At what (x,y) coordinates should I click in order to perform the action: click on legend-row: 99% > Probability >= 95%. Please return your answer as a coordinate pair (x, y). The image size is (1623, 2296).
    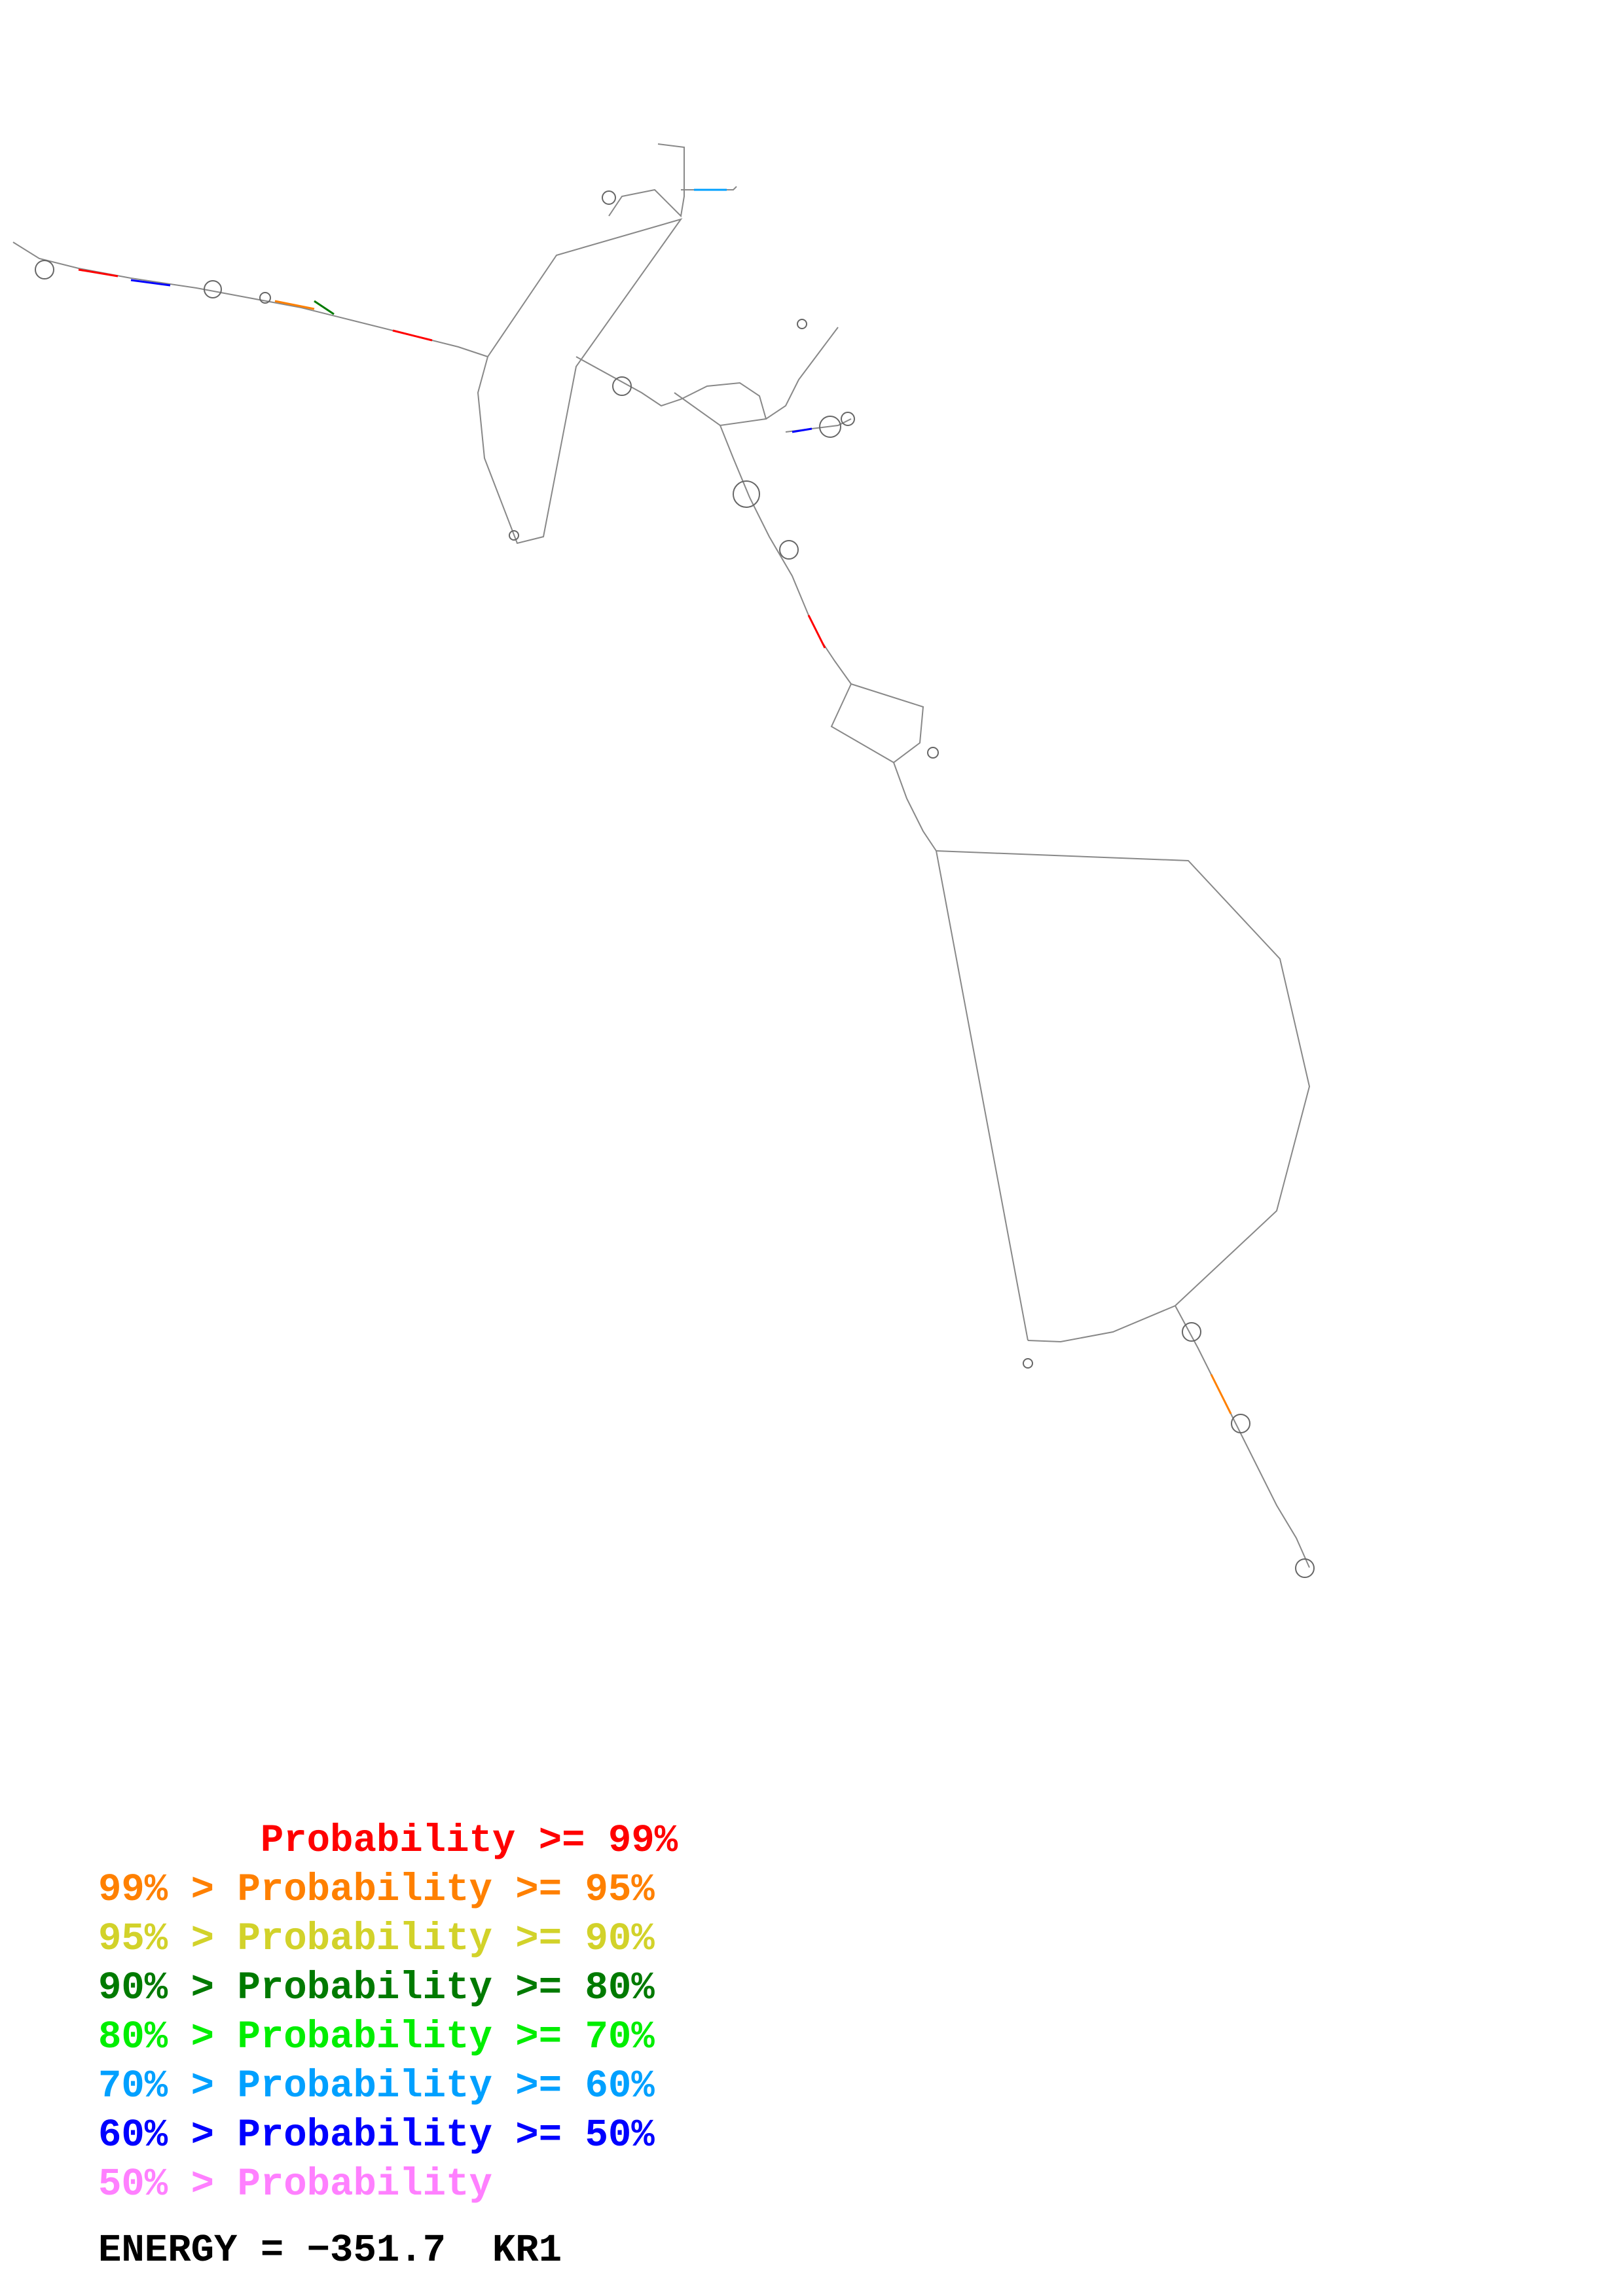
    Looking at the image, I should click on (388, 1889).